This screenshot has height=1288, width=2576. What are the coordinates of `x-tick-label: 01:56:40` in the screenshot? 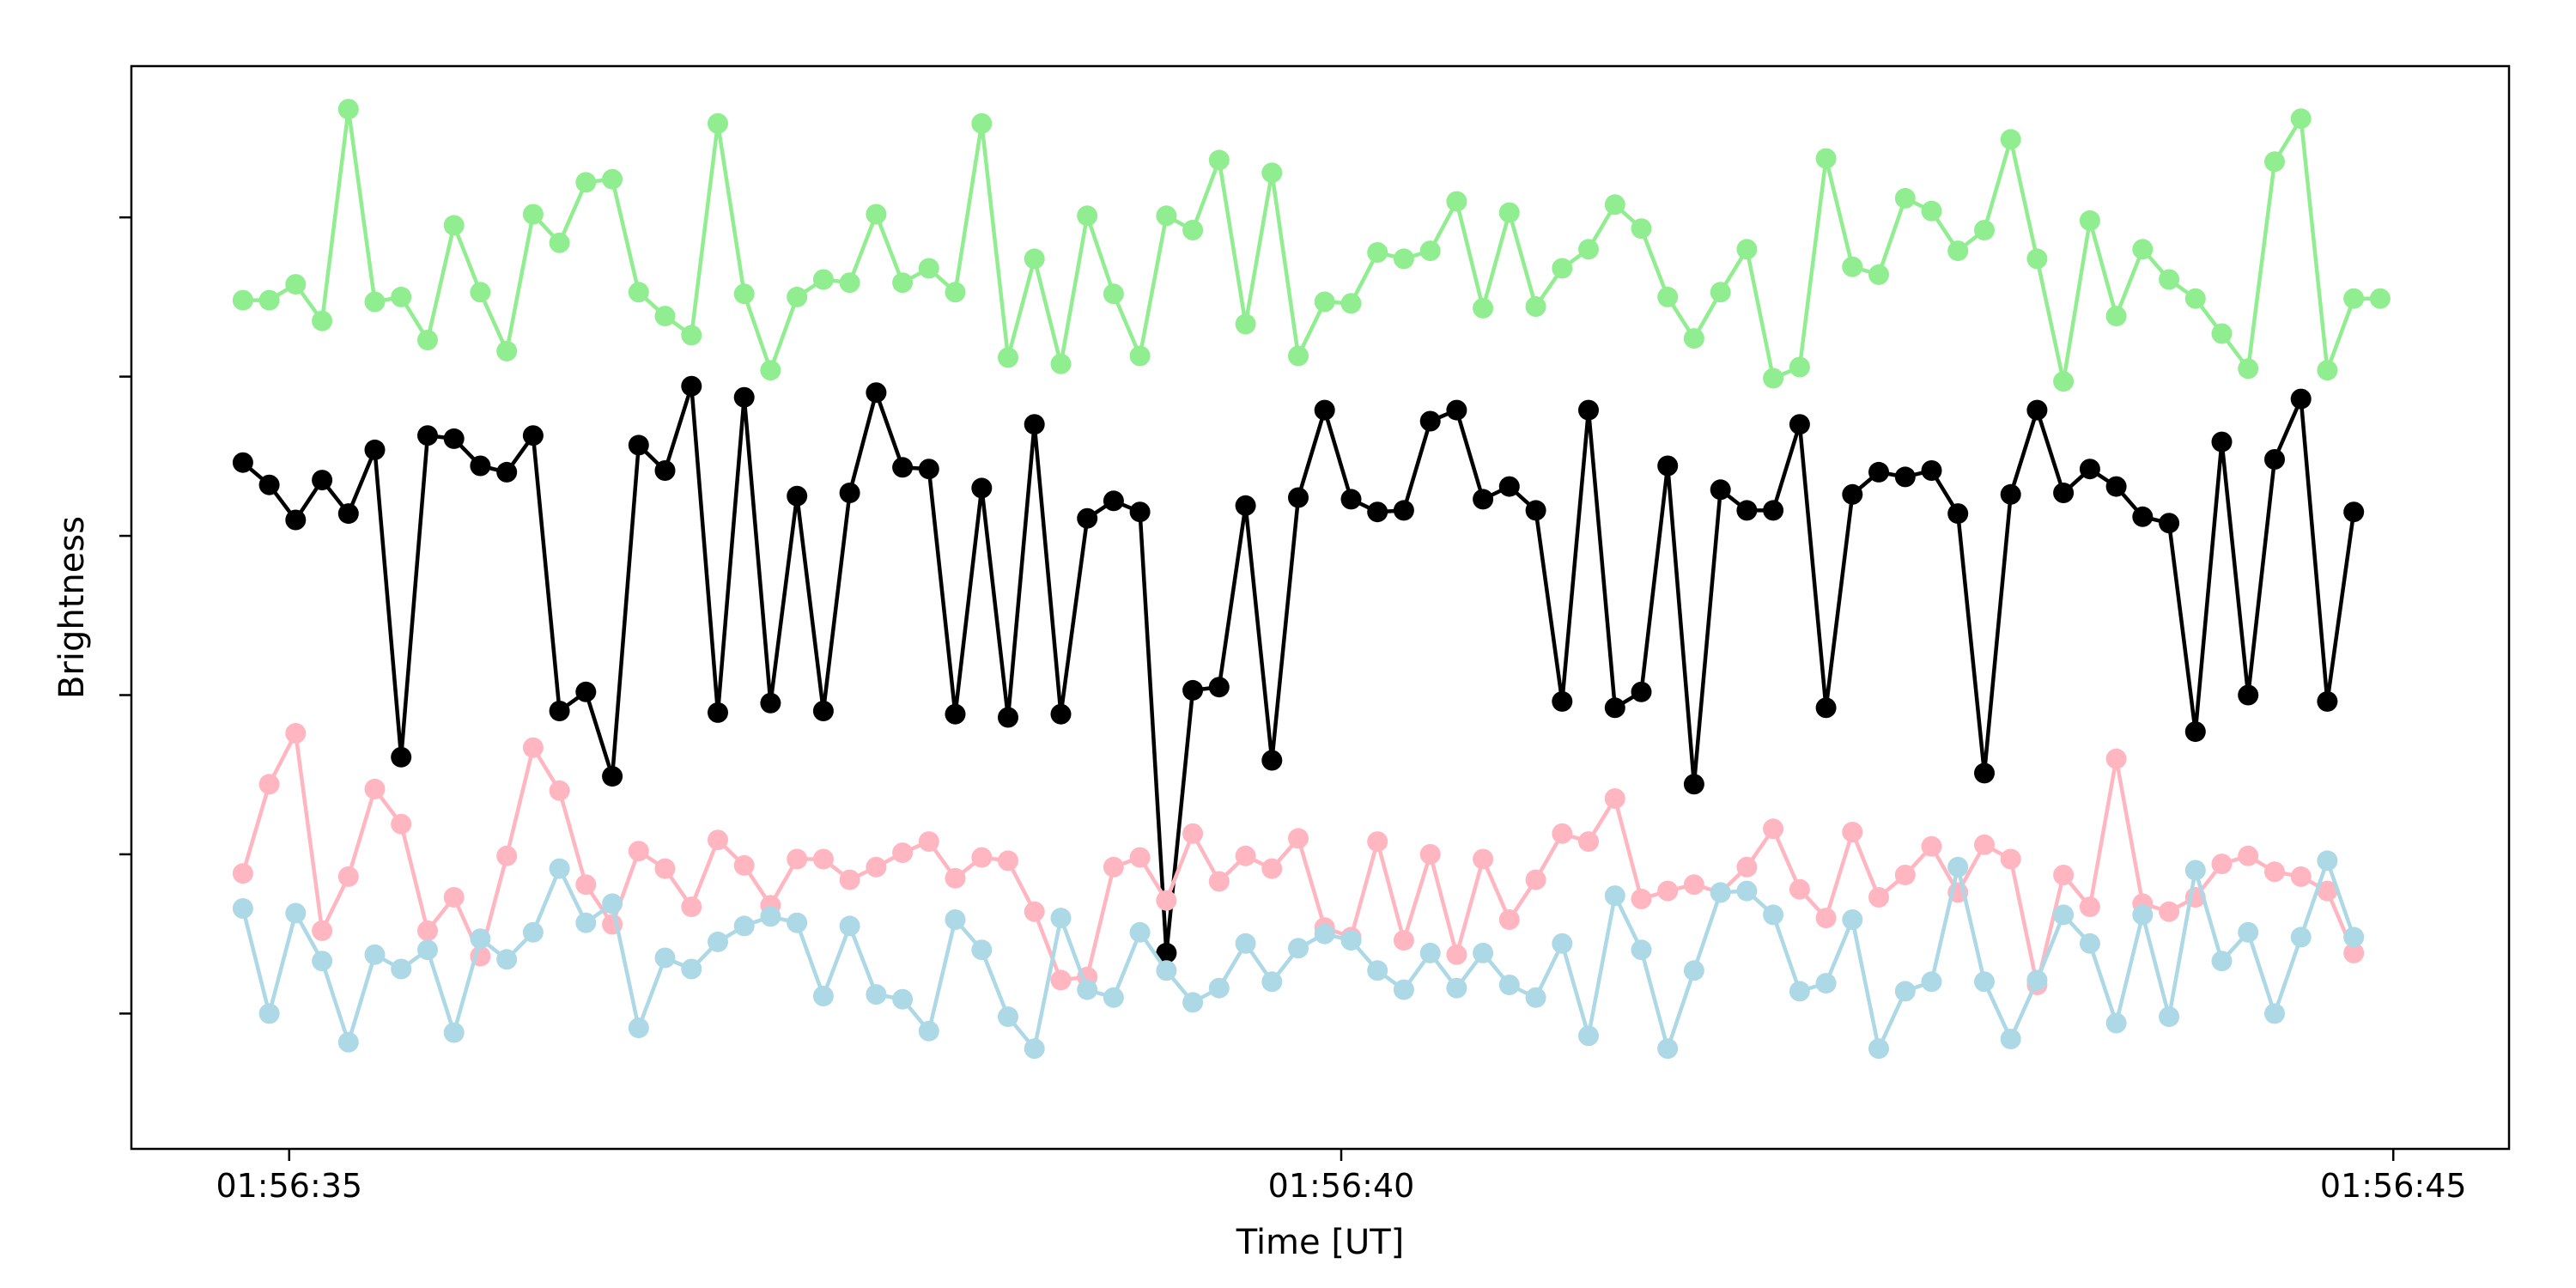 It's located at (1341, 1186).